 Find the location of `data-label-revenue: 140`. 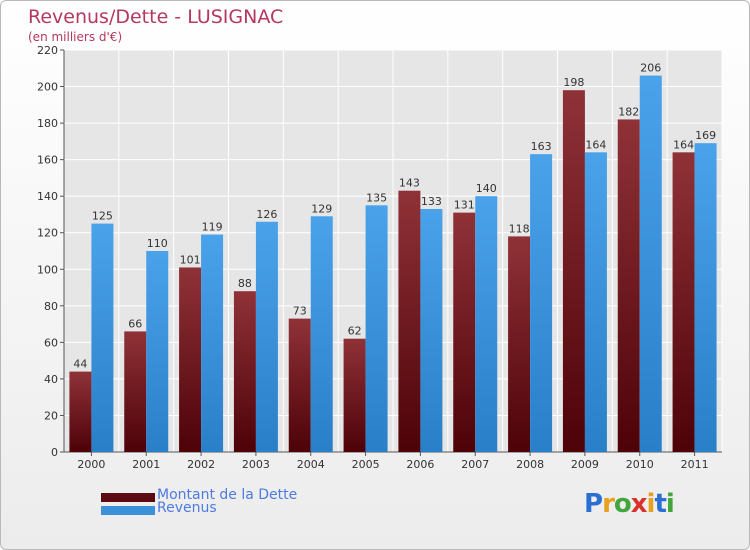

data-label-revenue: 140 is located at coordinates (486, 188).